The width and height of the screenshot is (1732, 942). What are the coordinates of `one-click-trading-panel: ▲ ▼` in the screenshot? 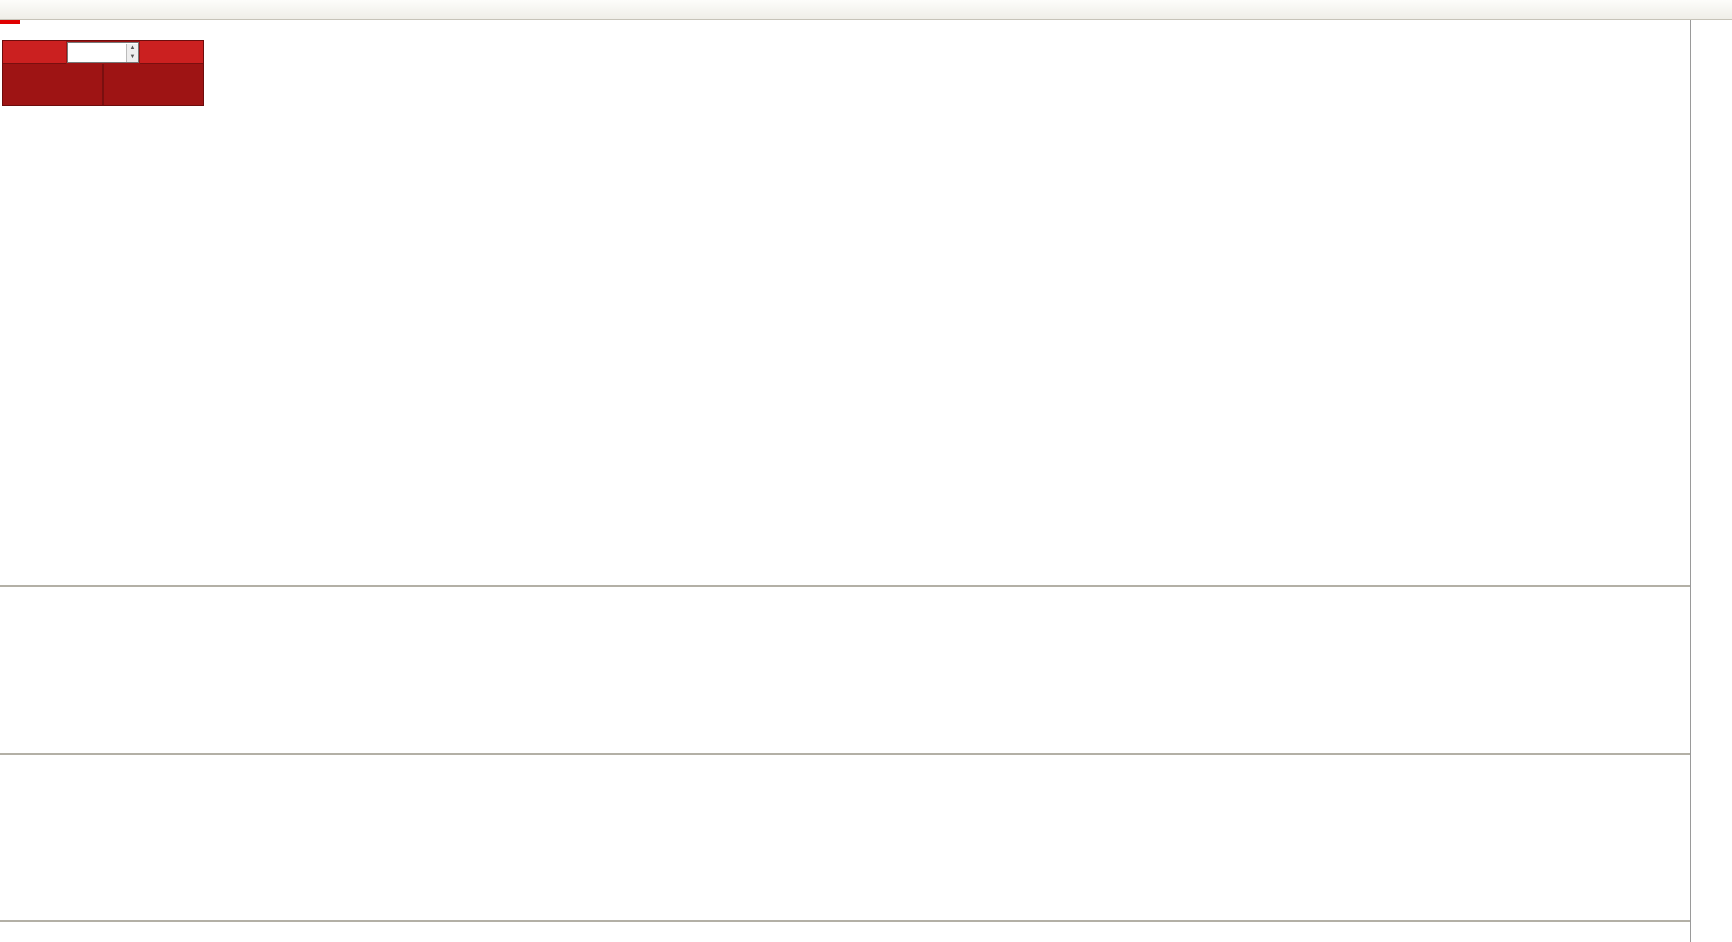 It's located at (103, 73).